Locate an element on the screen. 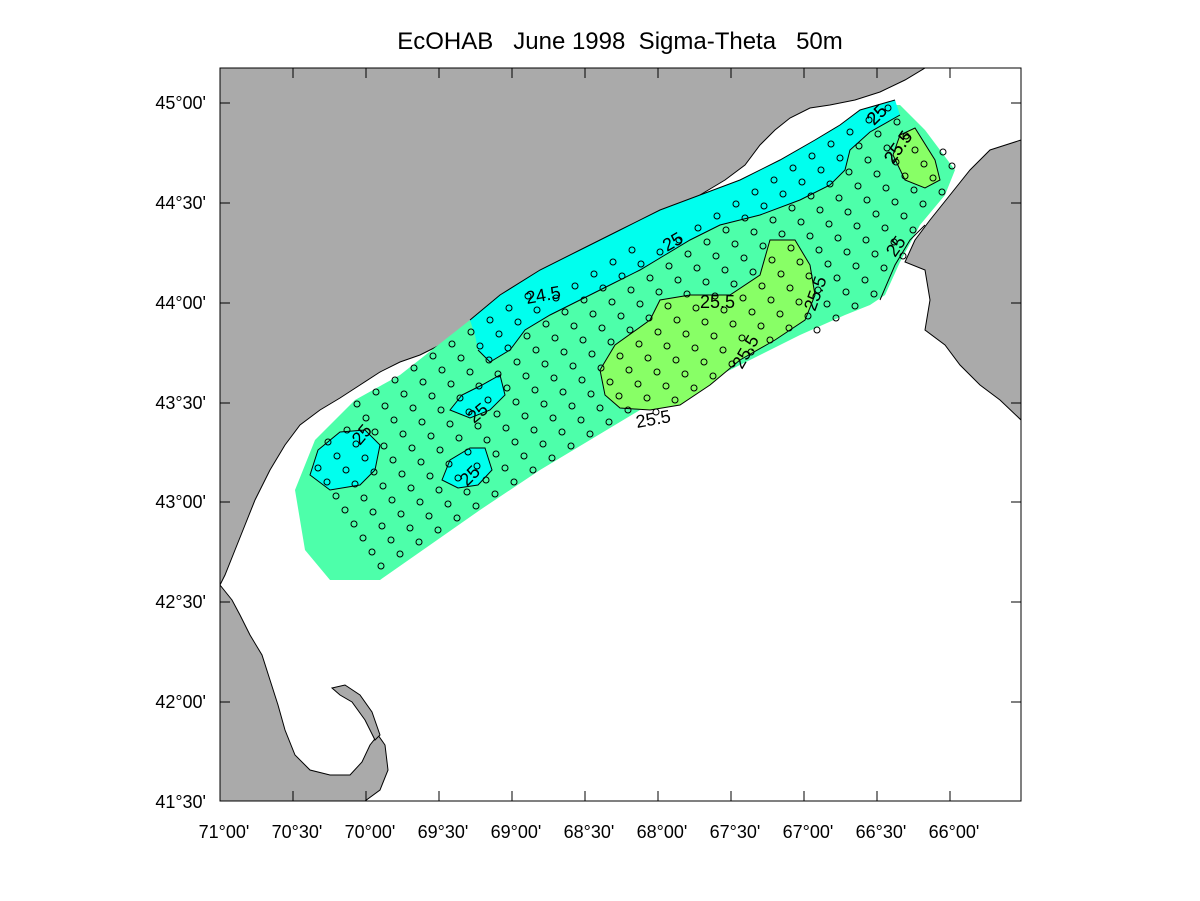 This screenshot has height=901, width=1200. lon-tick-label: 67°30' is located at coordinates (735, 832).